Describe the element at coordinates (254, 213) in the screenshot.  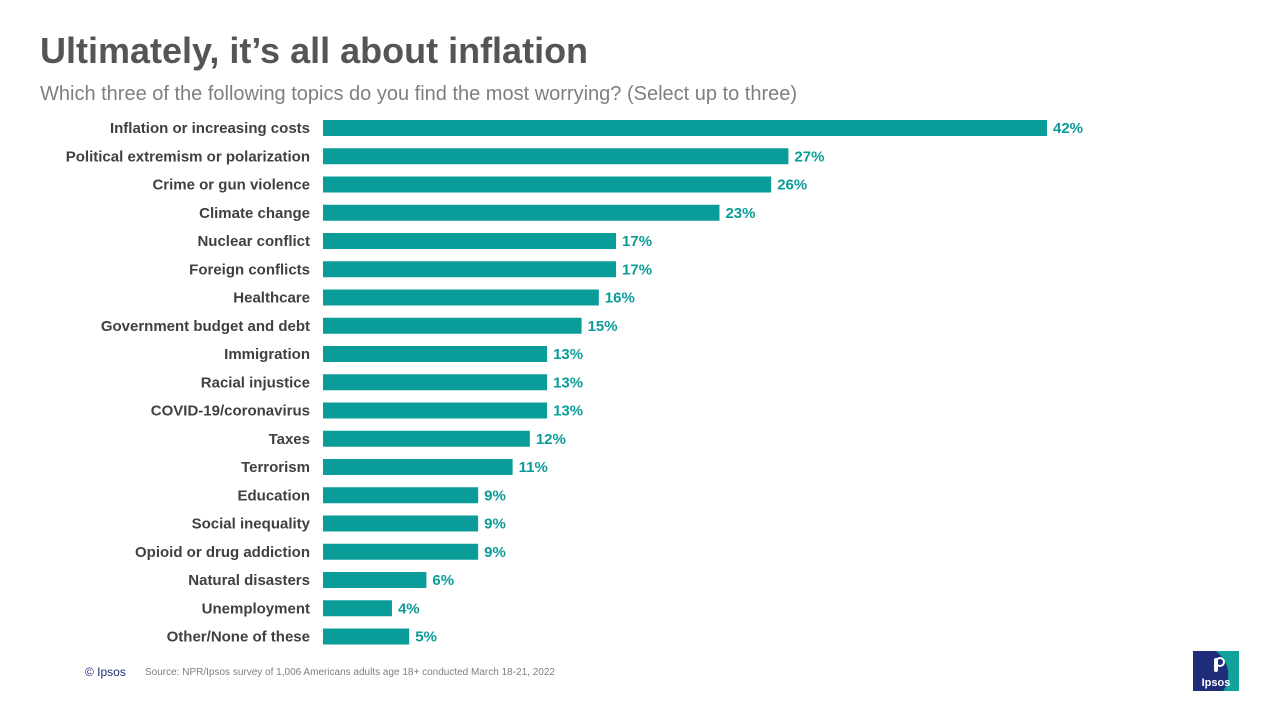
I see `category-label: Climate change` at that location.